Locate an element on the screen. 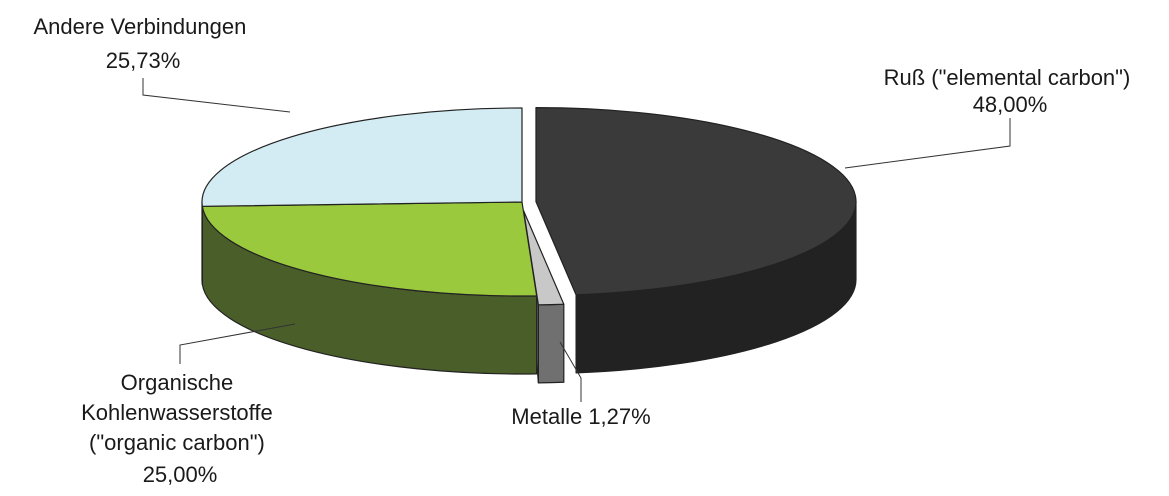 This screenshot has width=1169, height=496. label-russ-line2: 48,00% is located at coordinates (1010, 104).